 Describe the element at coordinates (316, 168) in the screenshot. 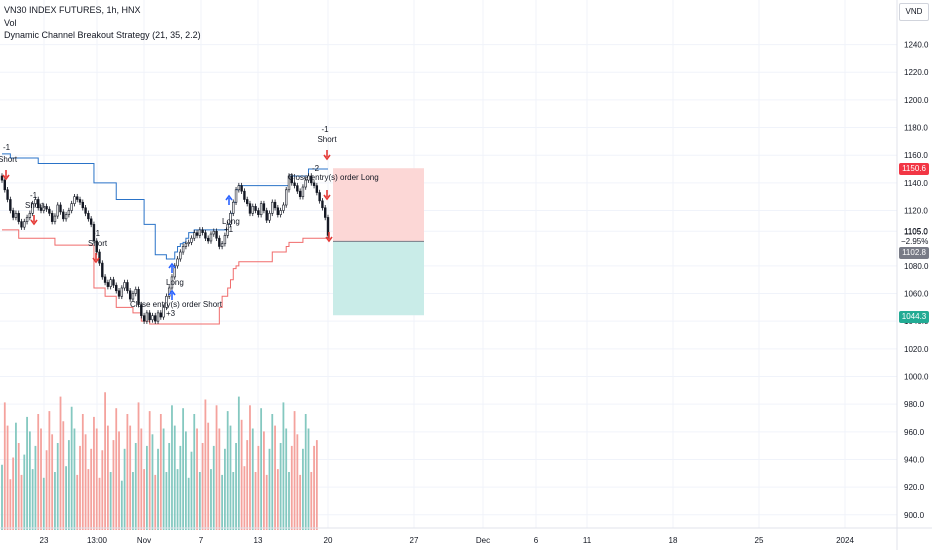

I see `signal-label: -2` at that location.